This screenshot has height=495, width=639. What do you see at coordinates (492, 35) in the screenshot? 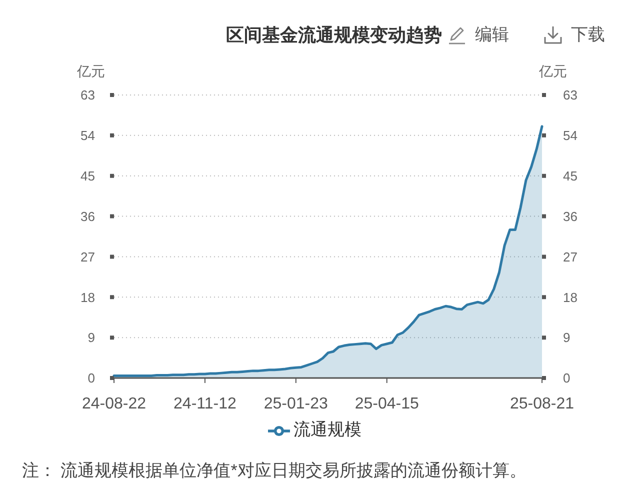
I see `text: 编辑` at bounding box center [492, 35].